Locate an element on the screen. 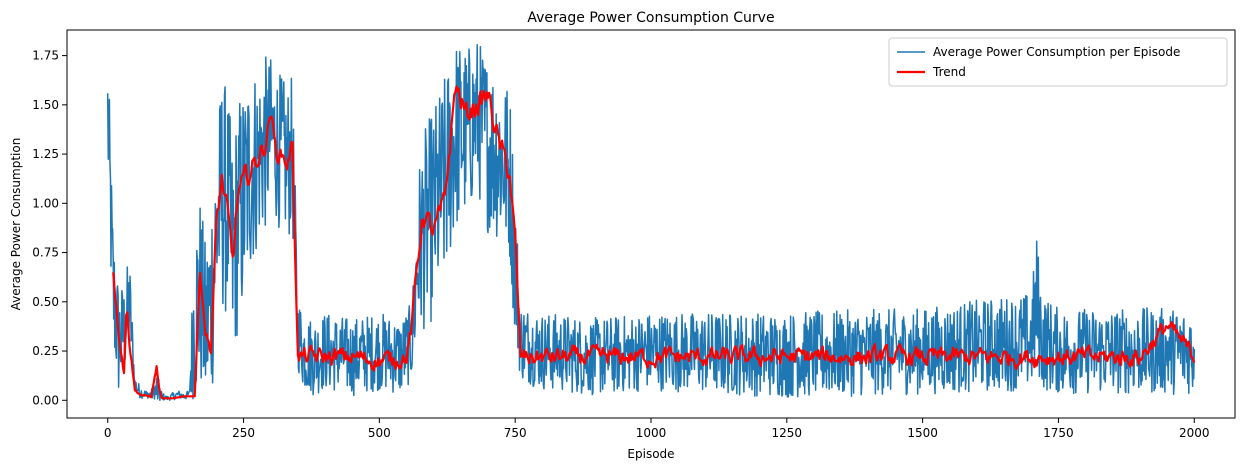  x-tick-label: 1500 is located at coordinates (922, 433).